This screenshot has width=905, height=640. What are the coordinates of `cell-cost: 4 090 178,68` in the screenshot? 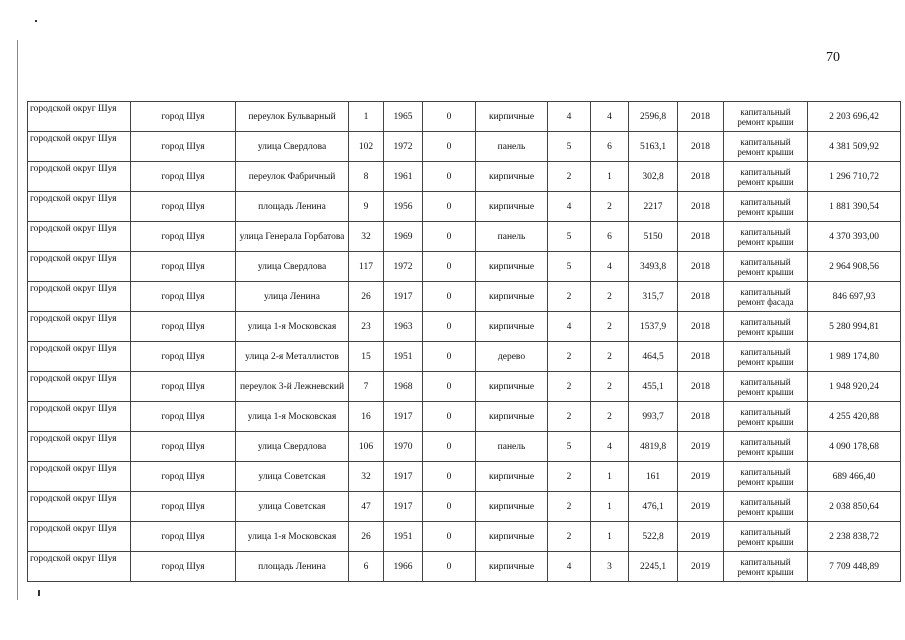 It's located at (854, 446).